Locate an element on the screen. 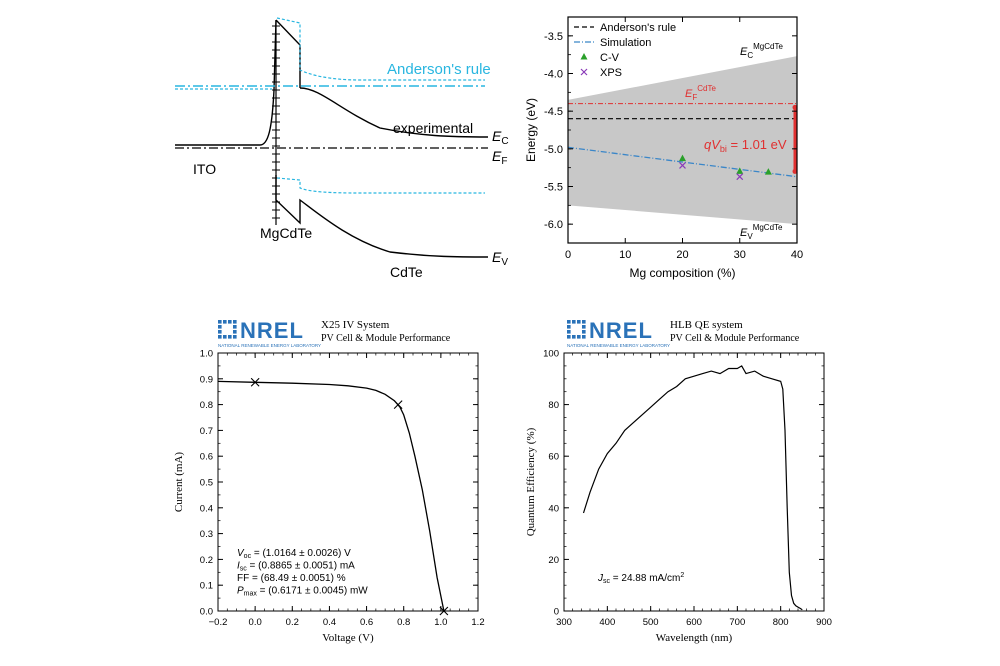 The image size is (1000, 666). anderson-valence is located at coordinates (380, 185).